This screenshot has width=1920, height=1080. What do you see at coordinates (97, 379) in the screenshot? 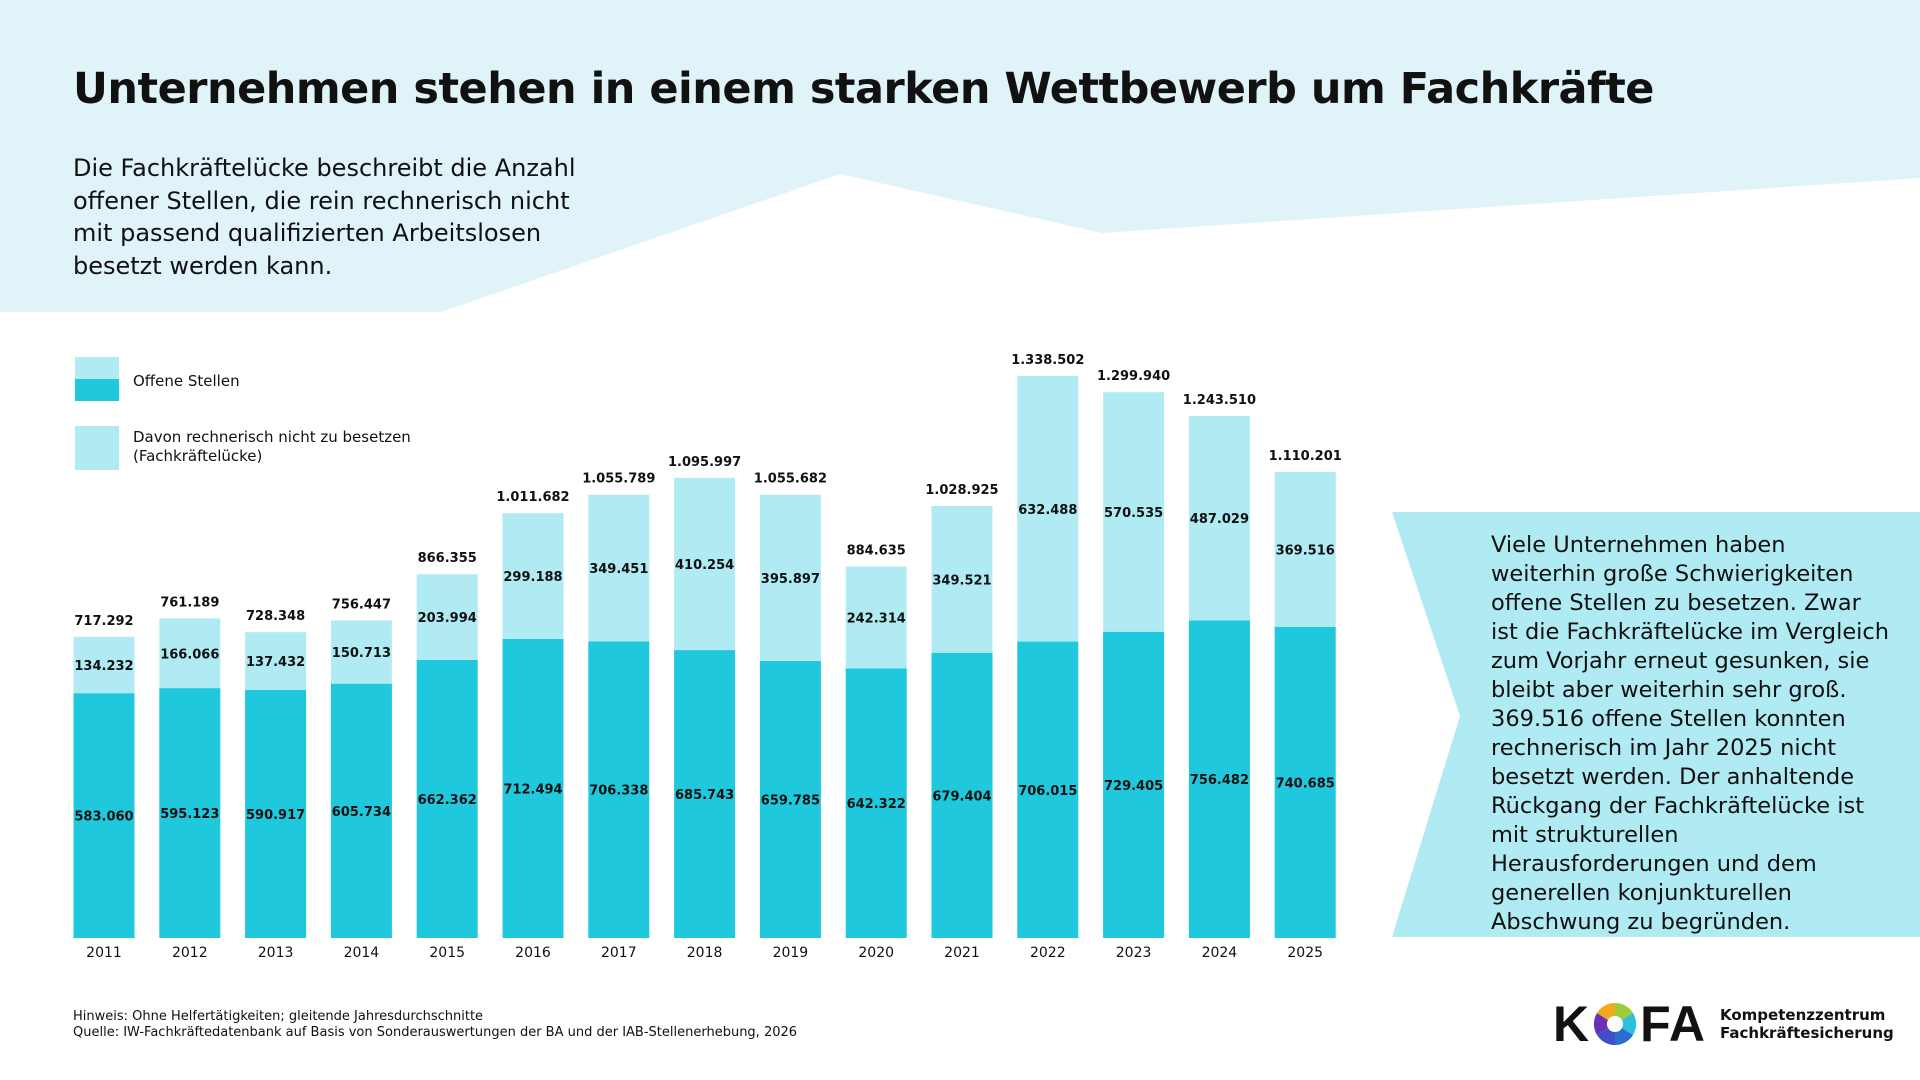
I see `legend-swatch-offene` at bounding box center [97, 379].